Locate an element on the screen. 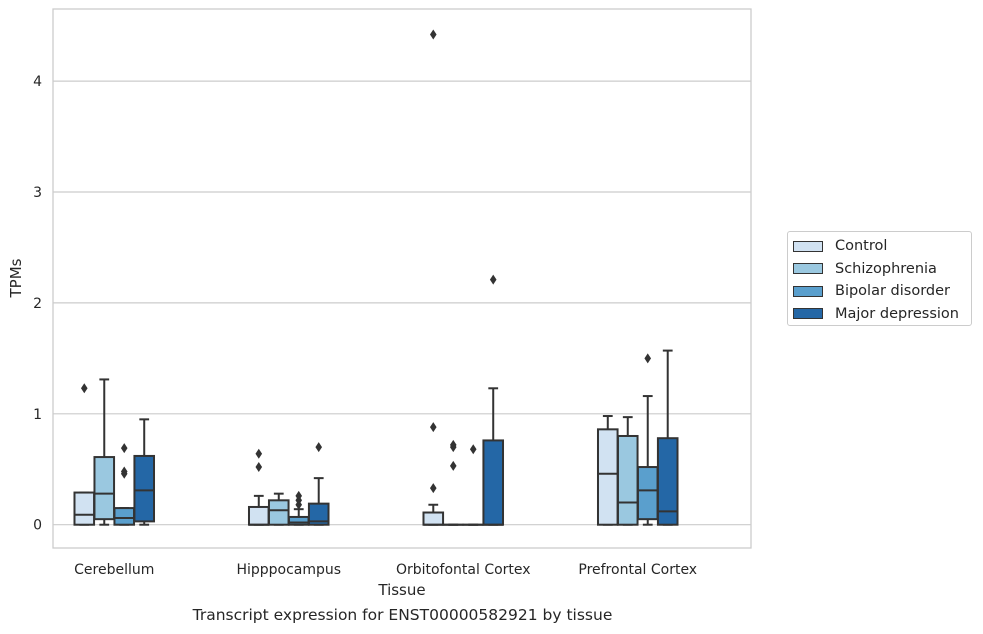 This screenshot has width=983, height=634. legend-item: Bipolar disorder is located at coordinates (882, 291).